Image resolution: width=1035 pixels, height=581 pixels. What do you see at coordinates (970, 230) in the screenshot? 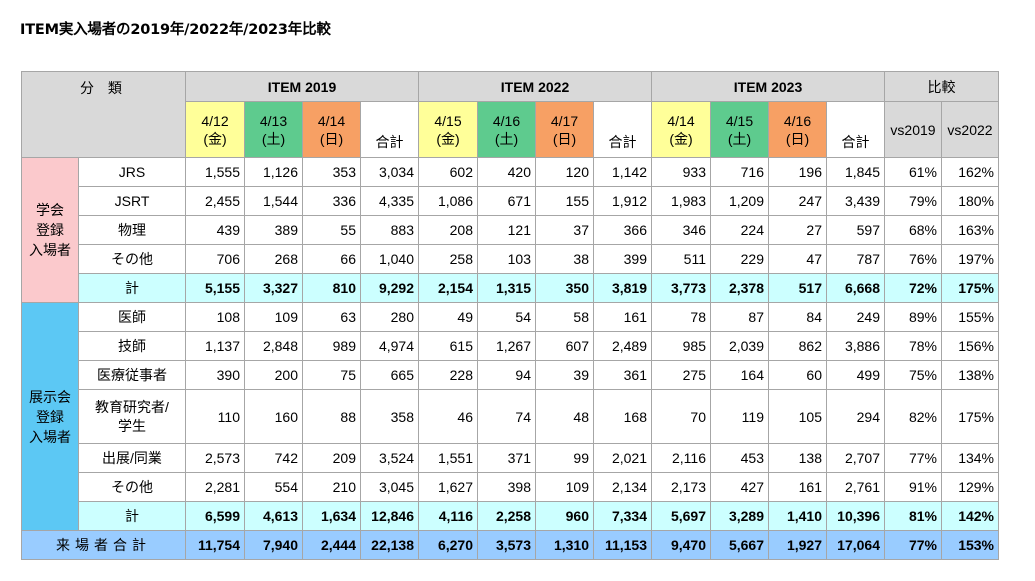
I see `value-cell: 163%` at bounding box center [970, 230].